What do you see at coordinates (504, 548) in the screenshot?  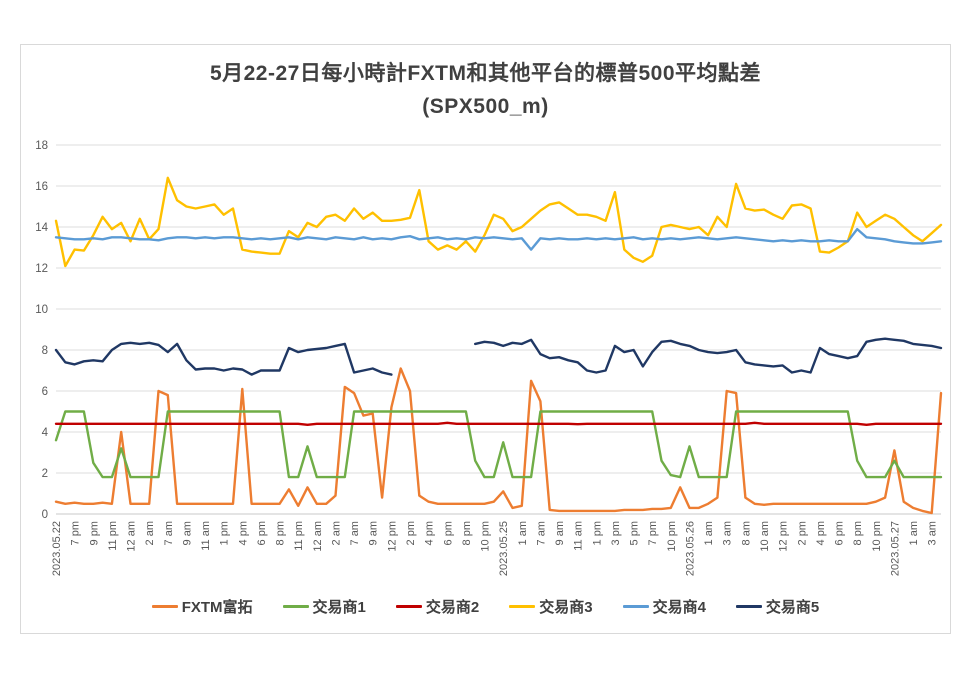 I see `x-axis-tick-label: 2023.05.25` at bounding box center [504, 548].